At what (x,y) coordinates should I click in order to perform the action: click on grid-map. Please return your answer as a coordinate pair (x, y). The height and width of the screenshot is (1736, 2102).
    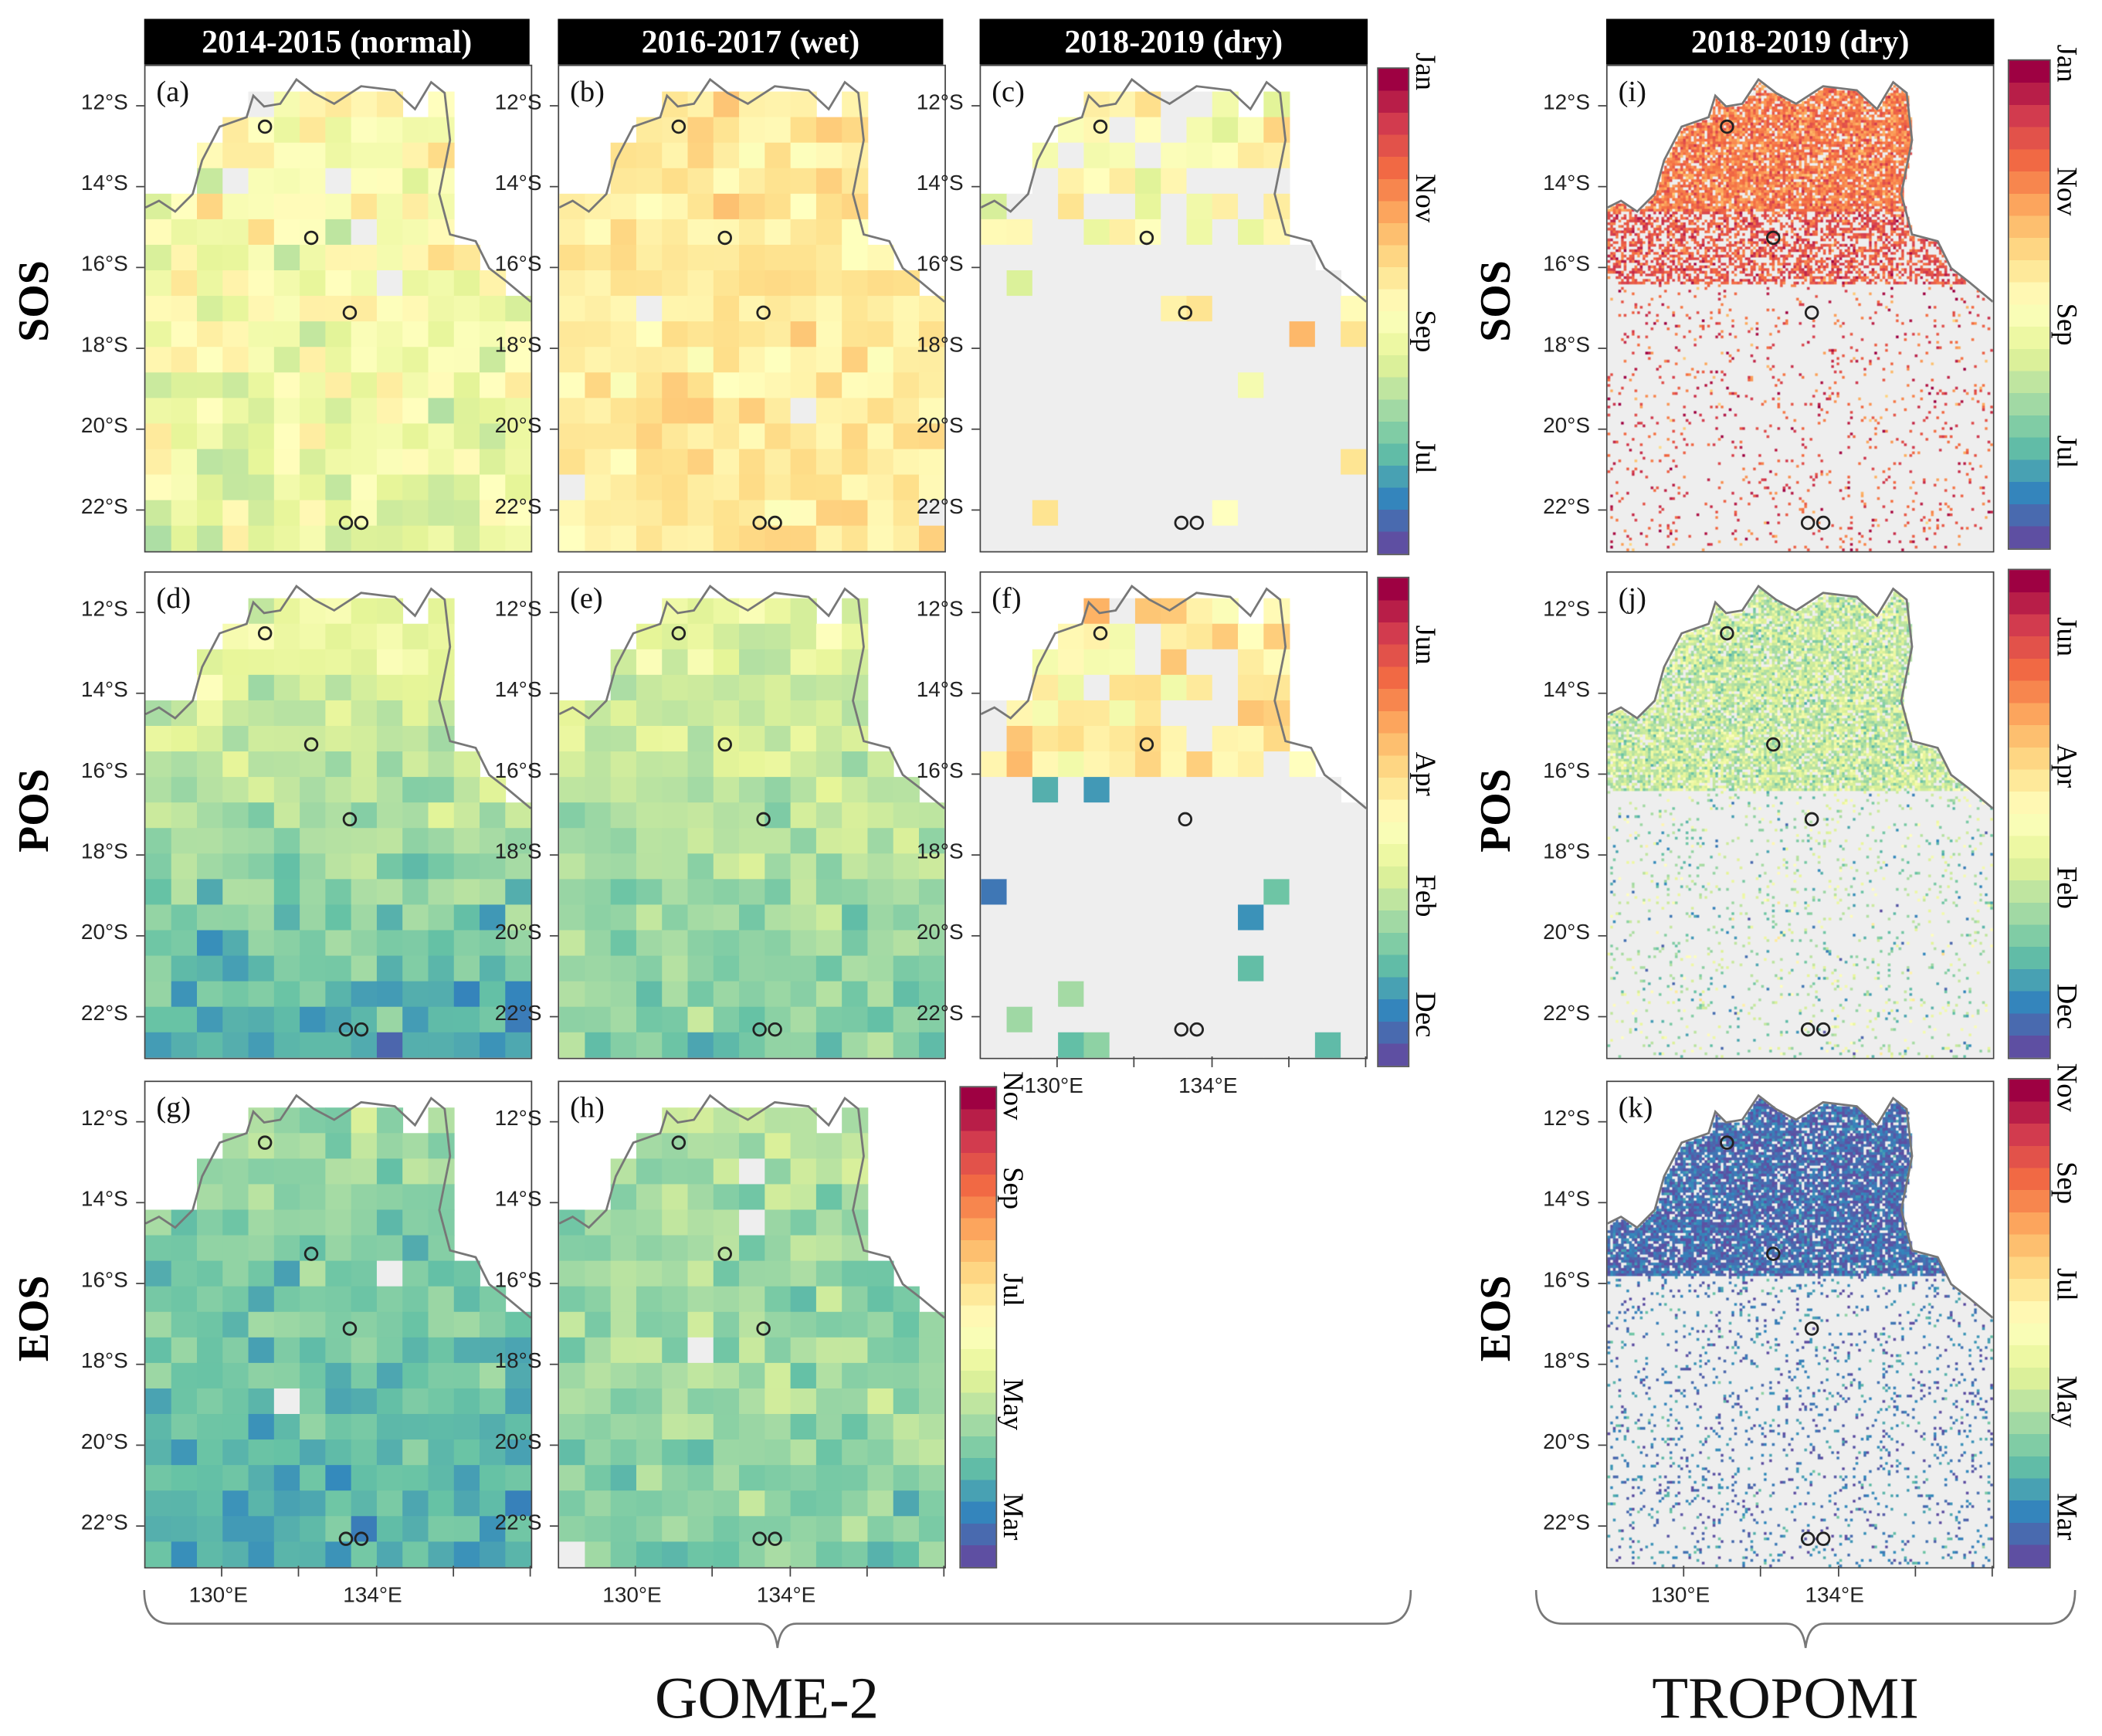
    Looking at the image, I should click on (338, 314).